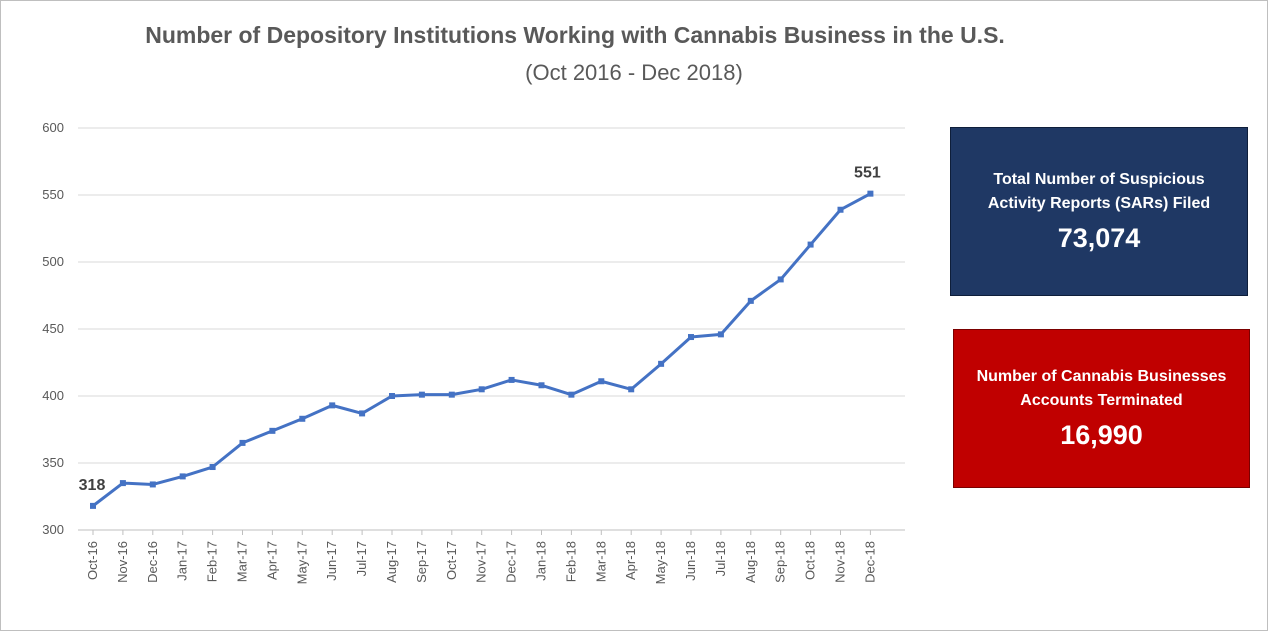 The height and width of the screenshot is (631, 1268). I want to click on x-tick-label: Sep-18, so click(780, 562).